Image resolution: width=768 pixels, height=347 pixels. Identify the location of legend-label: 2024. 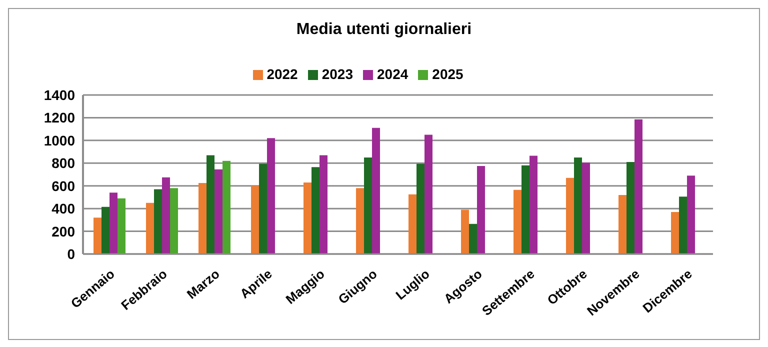
(392, 74).